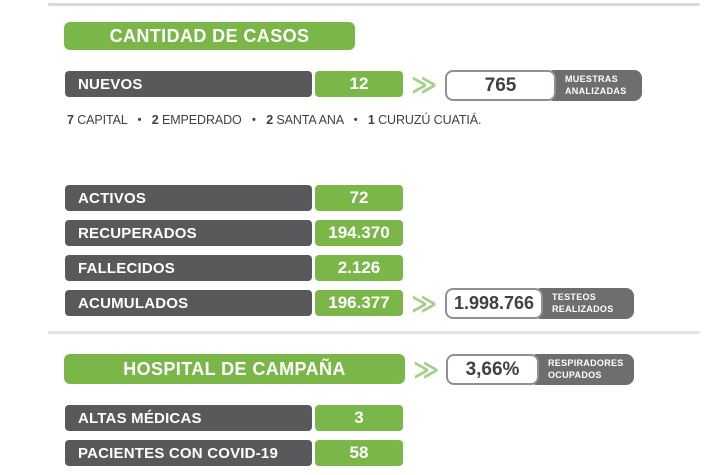 This screenshot has height=475, width=720. I want to click on stat-label-line2: REALIZADOS, so click(583, 308).